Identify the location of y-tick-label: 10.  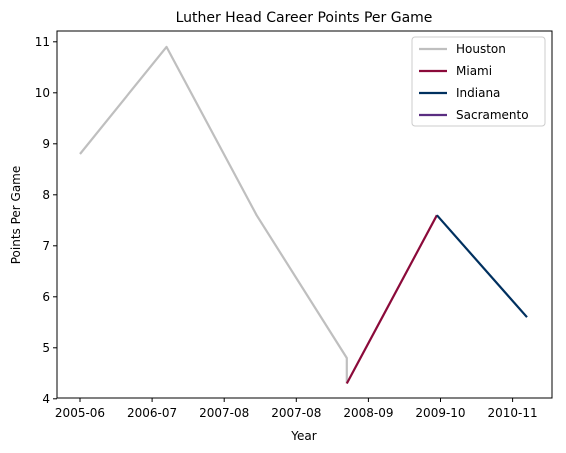
(42, 93).